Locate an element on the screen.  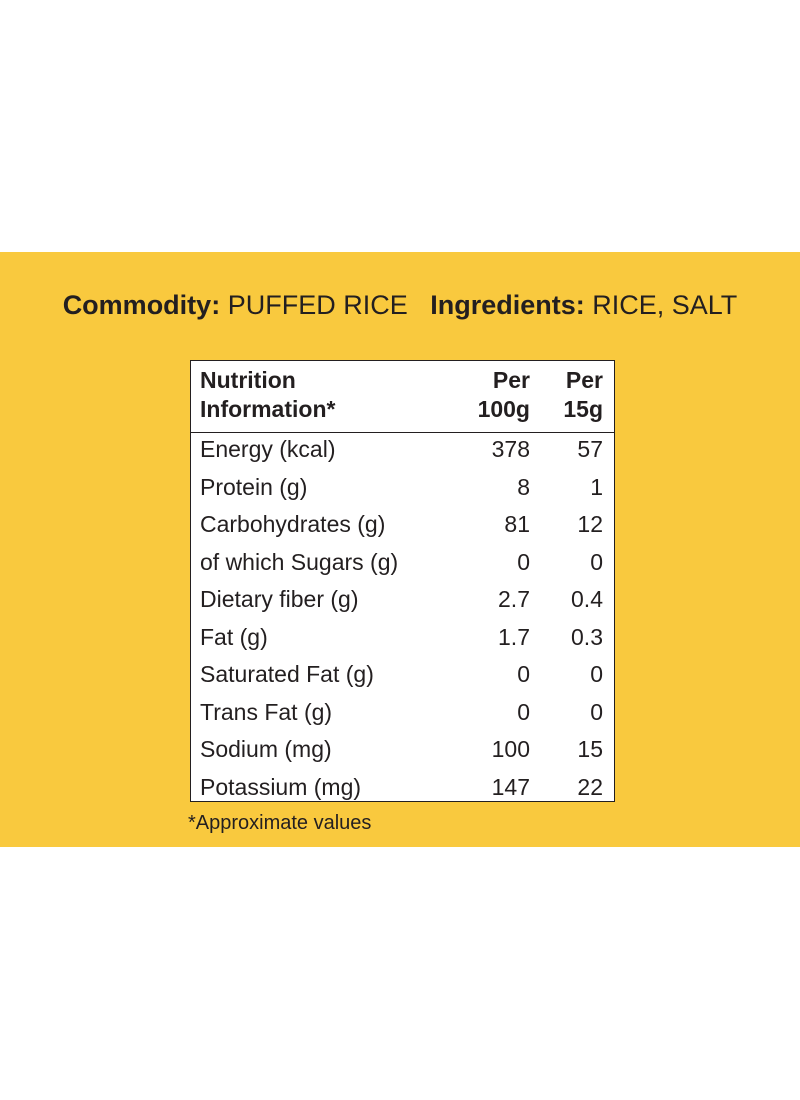
ingredients-label: Ingredients: is located at coordinates (507, 305).